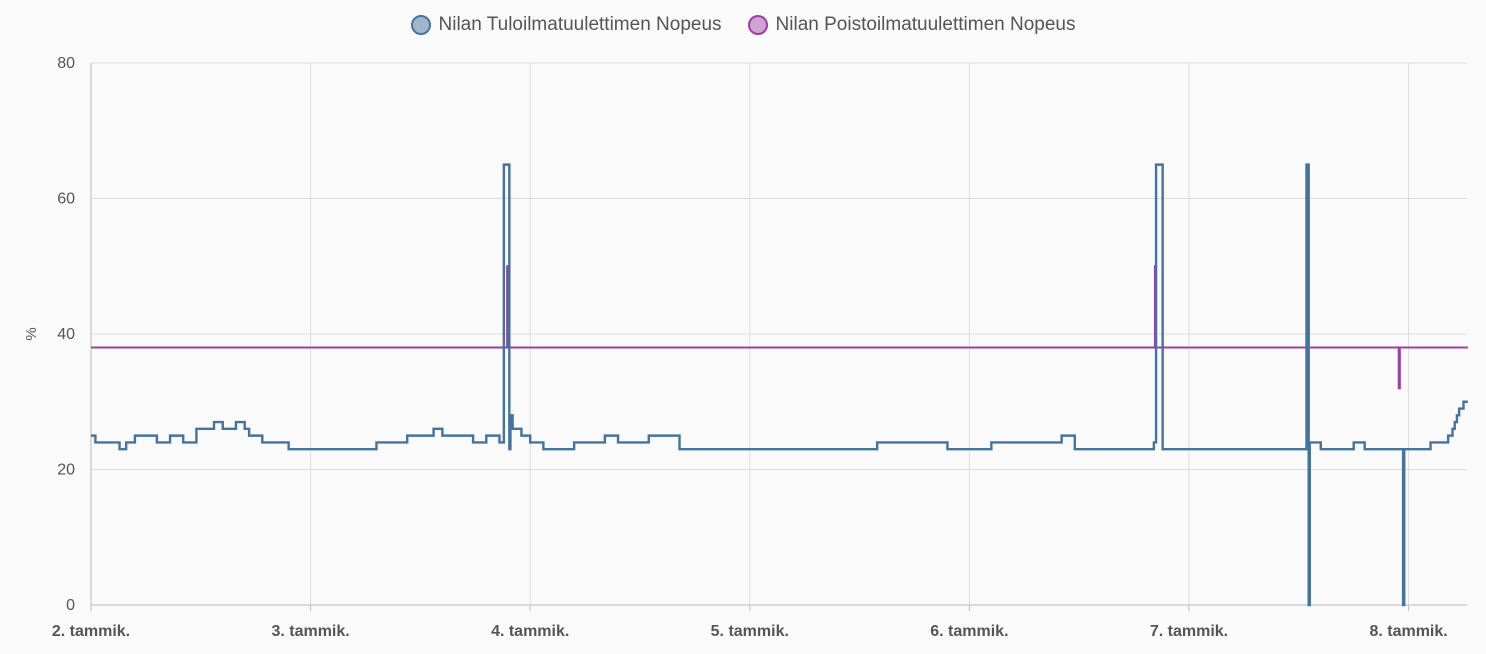  I want to click on legend-item-exhaust-fan: Nilan Poistoilmatuulettimen Nopeus, so click(911, 25).